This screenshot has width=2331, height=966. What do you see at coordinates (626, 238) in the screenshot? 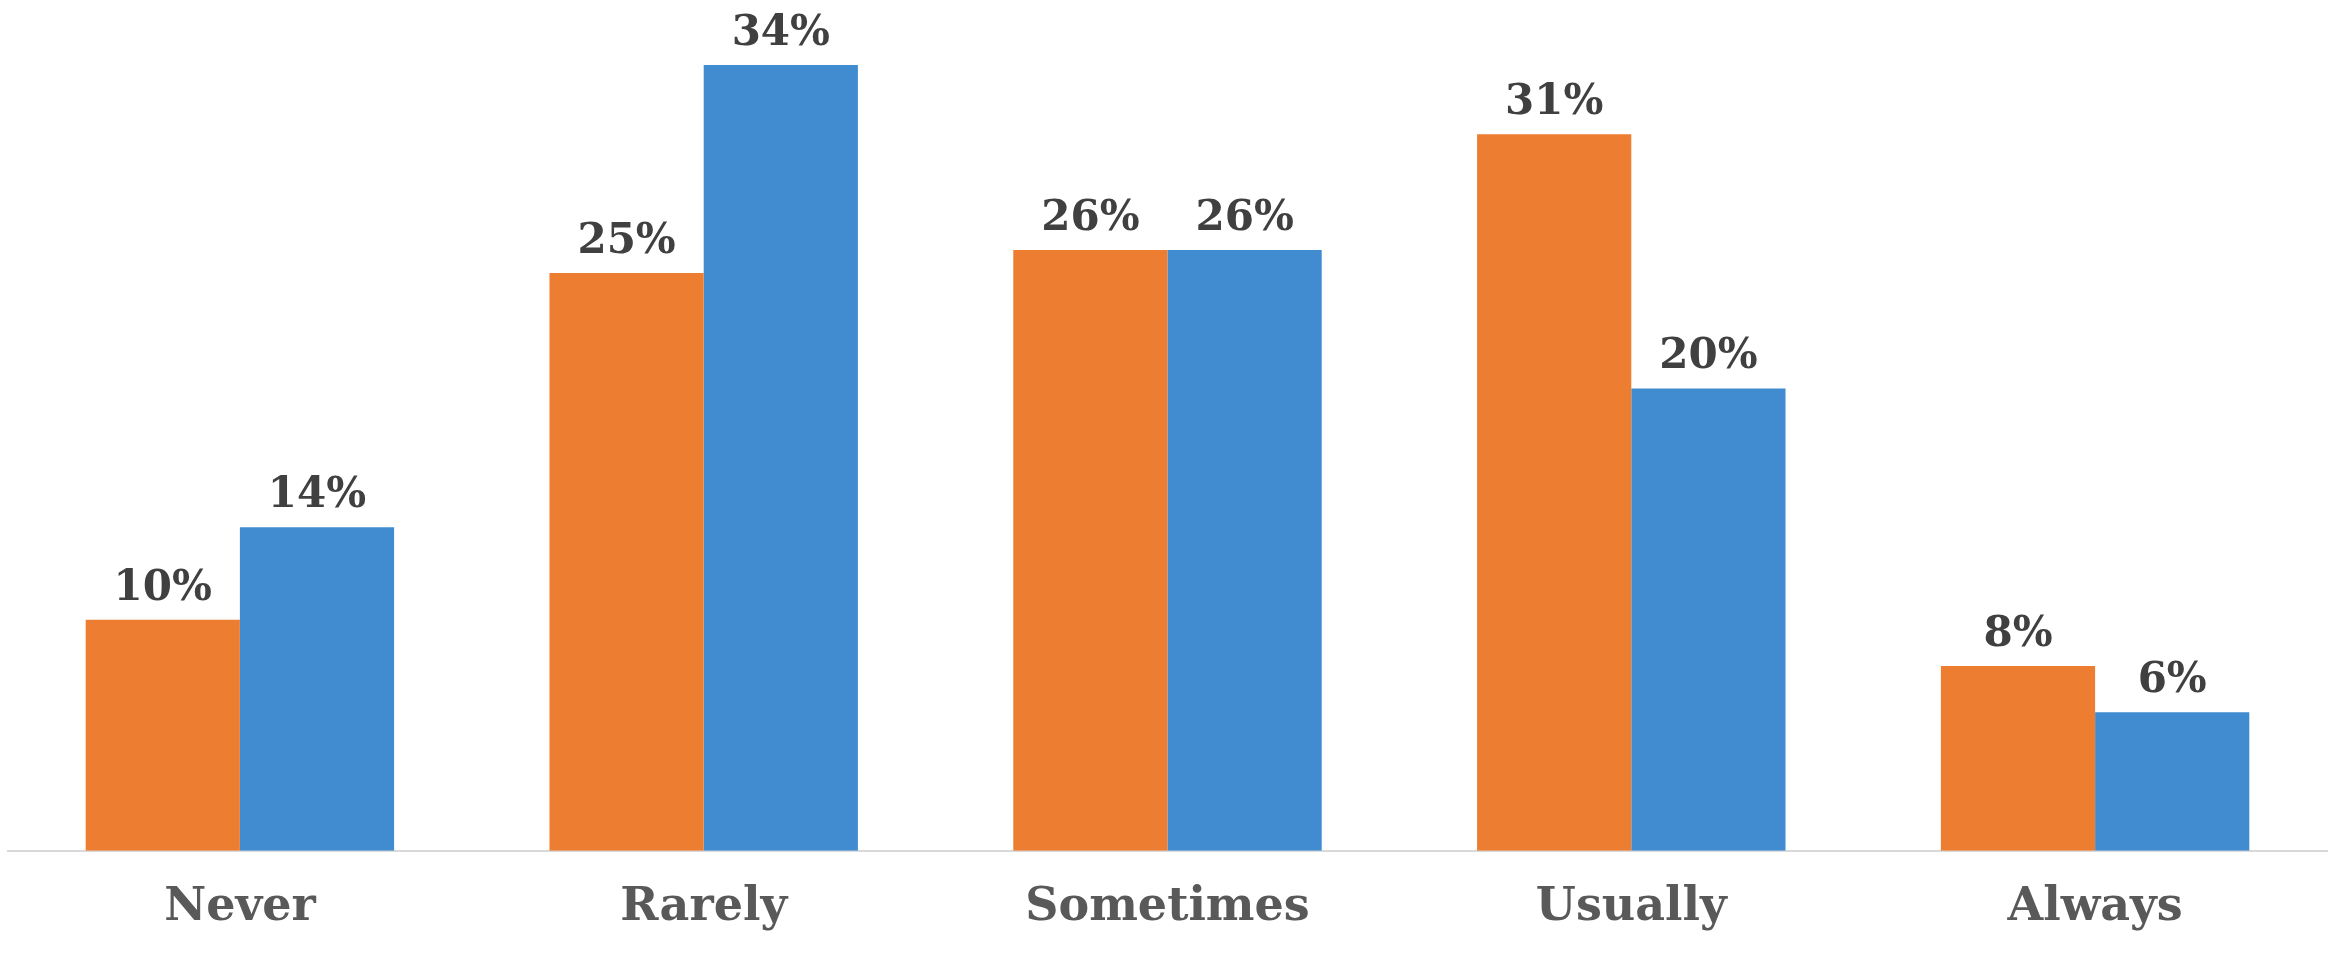
I see `data-label: 25%` at bounding box center [626, 238].